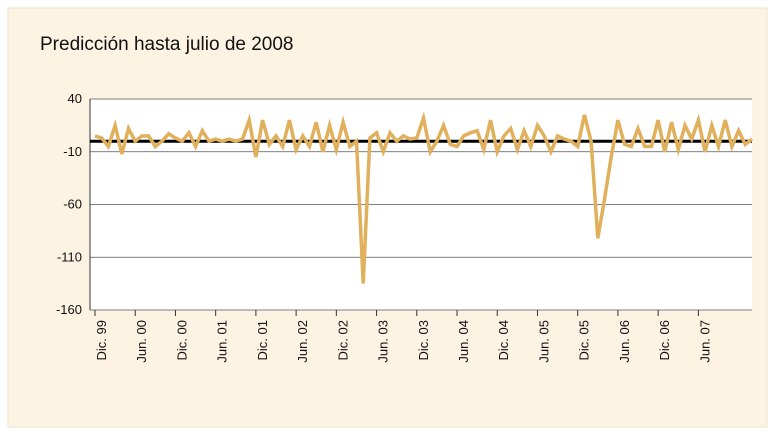 The height and width of the screenshot is (435, 775). Describe the element at coordinates (664, 340) in the screenshot. I see `x-tick-label: Dic. 06` at that location.